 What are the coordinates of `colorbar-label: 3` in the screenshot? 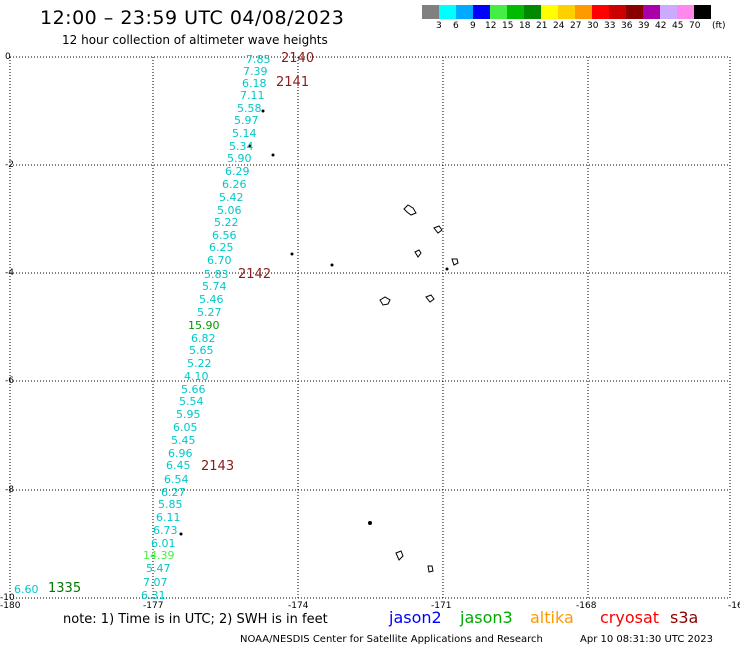 It's located at (439, 26).